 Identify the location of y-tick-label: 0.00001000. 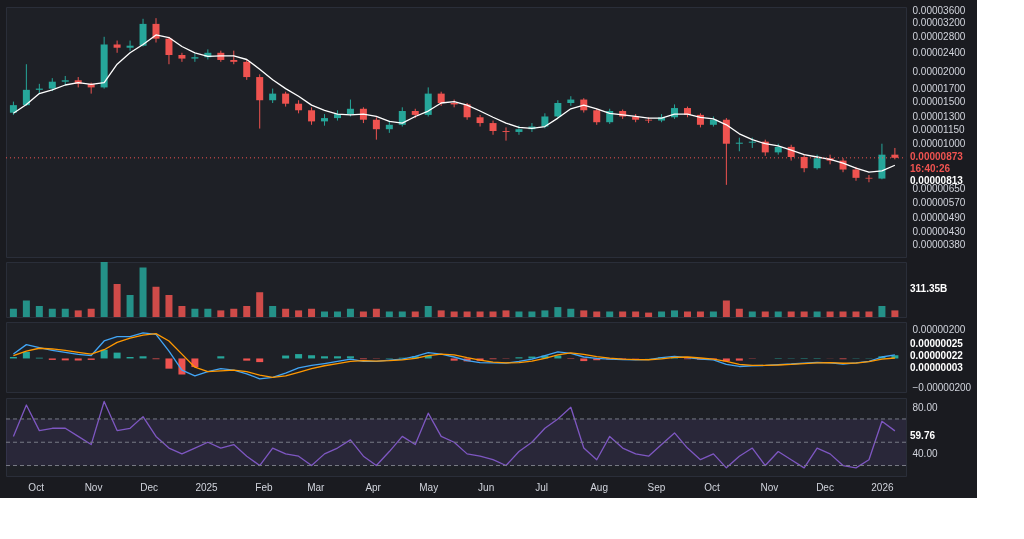
(939, 144).